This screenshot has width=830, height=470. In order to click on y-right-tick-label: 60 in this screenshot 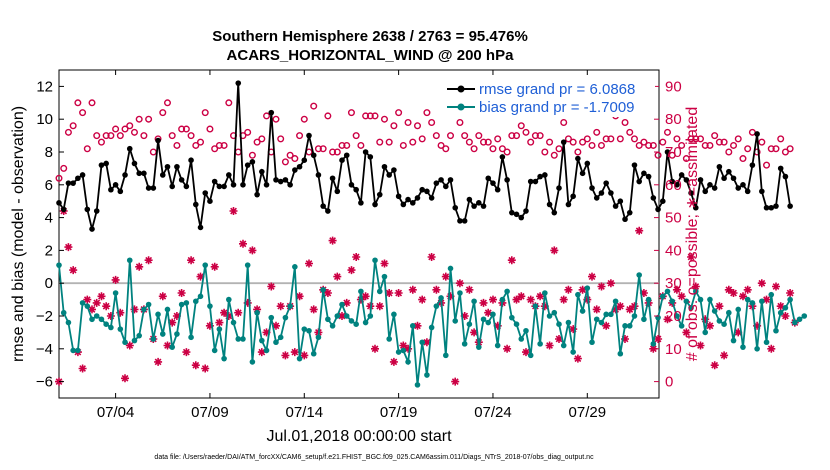, I will do `click(673, 185)`.